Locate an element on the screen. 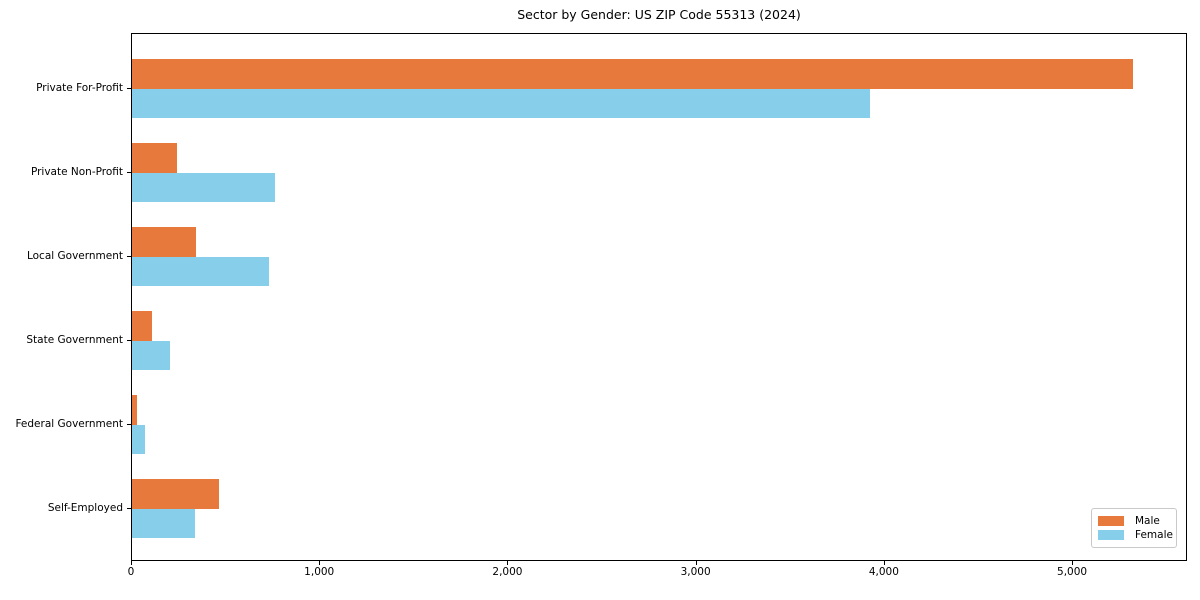 The image size is (1200, 600). x-tick-label-4: 4,000 is located at coordinates (883, 572).